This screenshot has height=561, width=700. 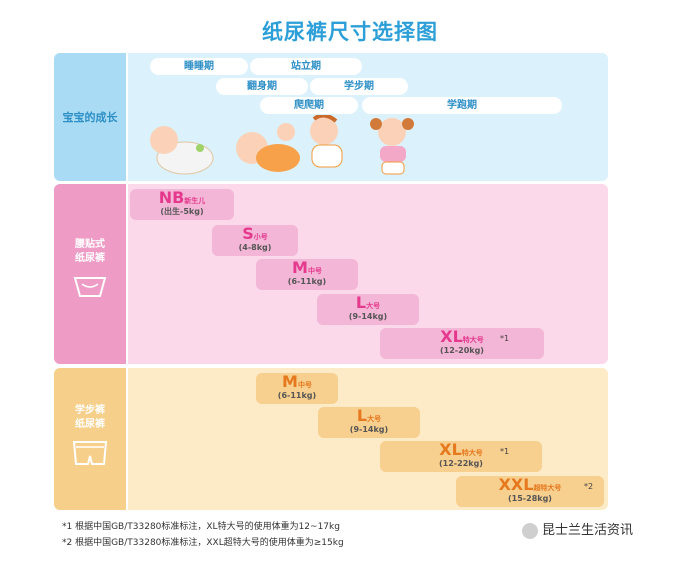 I want to click on growth-label-panel, so click(x=90, y=117).